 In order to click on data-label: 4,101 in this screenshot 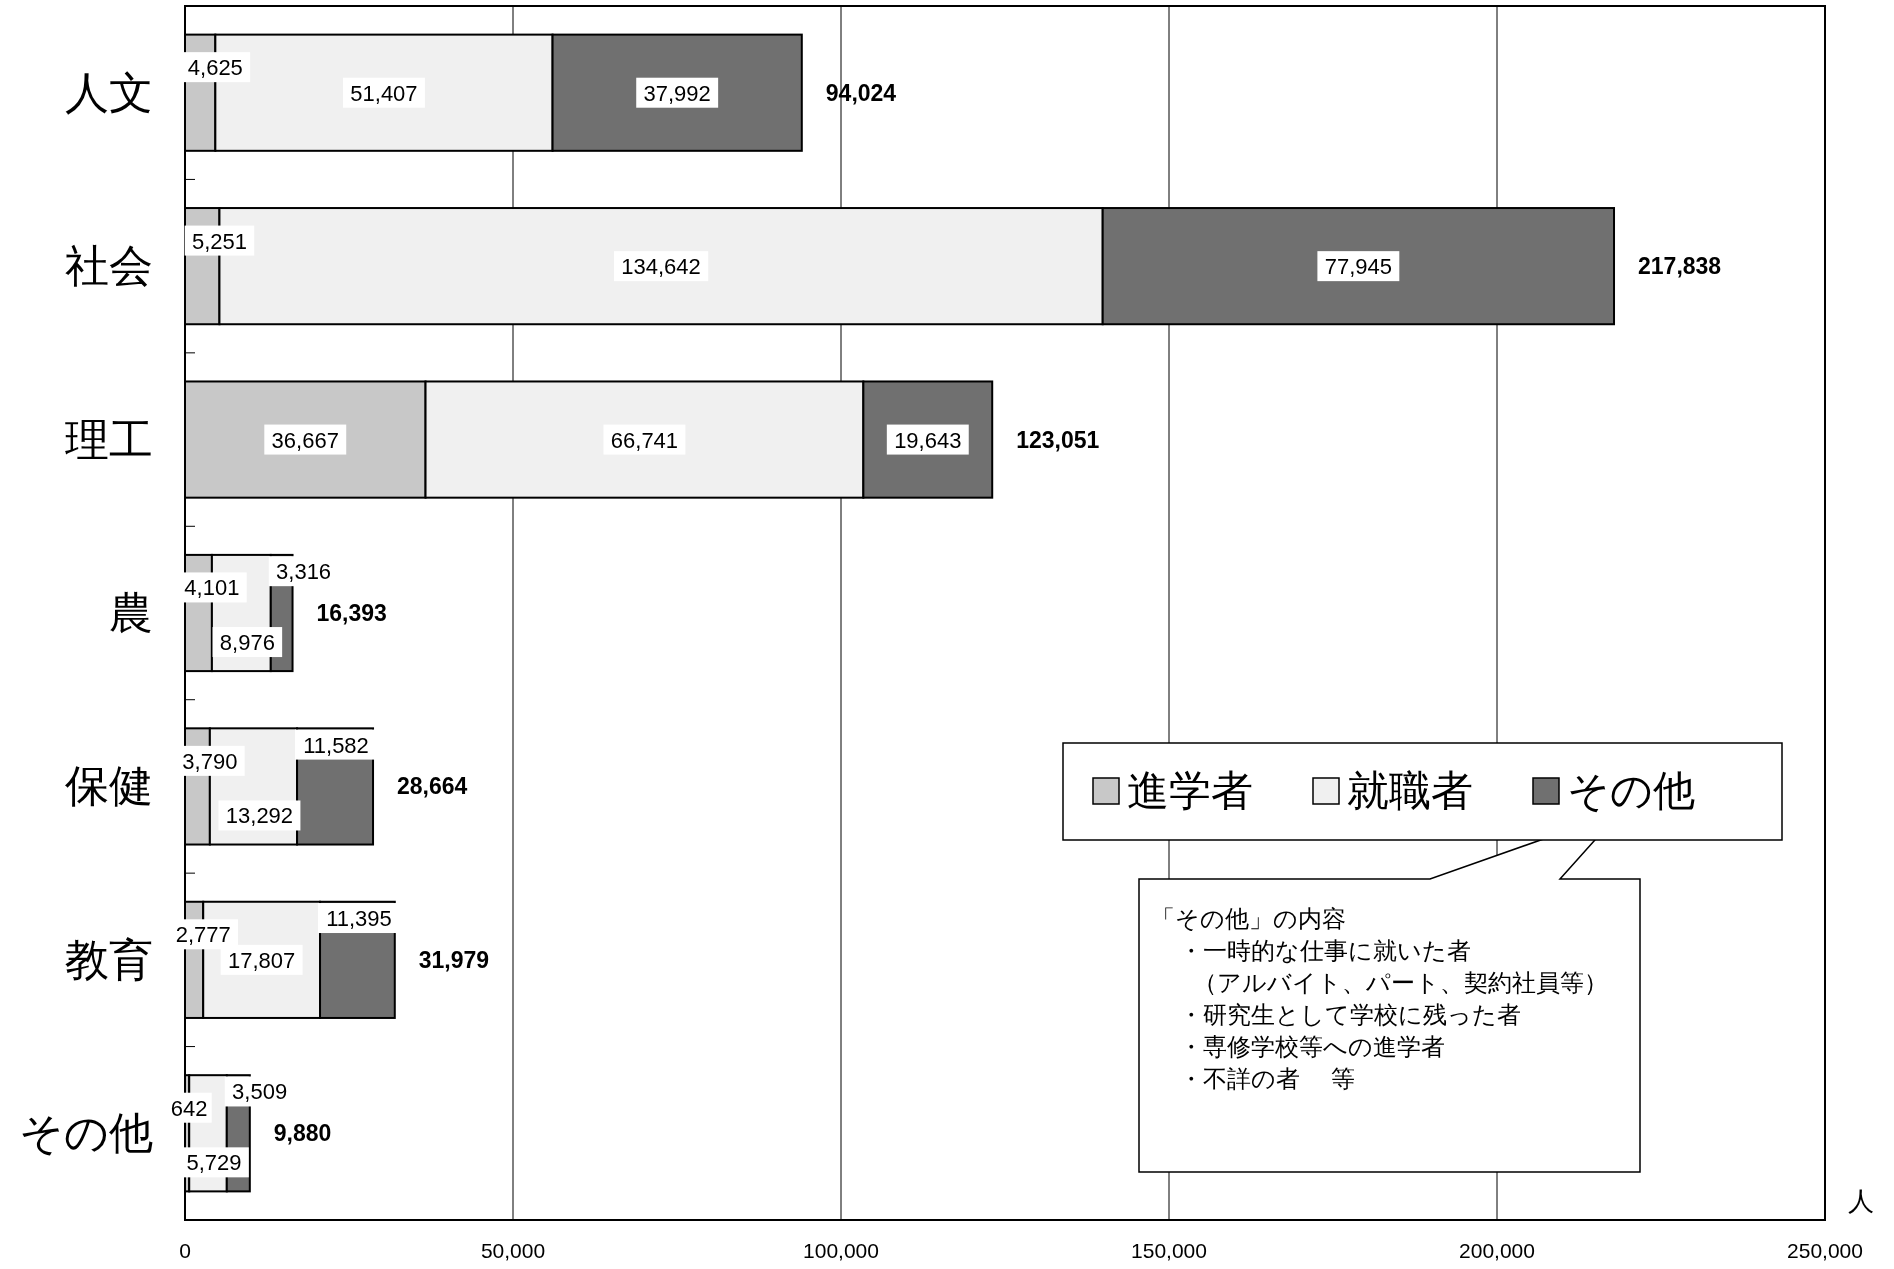, I will do `click(212, 588)`.